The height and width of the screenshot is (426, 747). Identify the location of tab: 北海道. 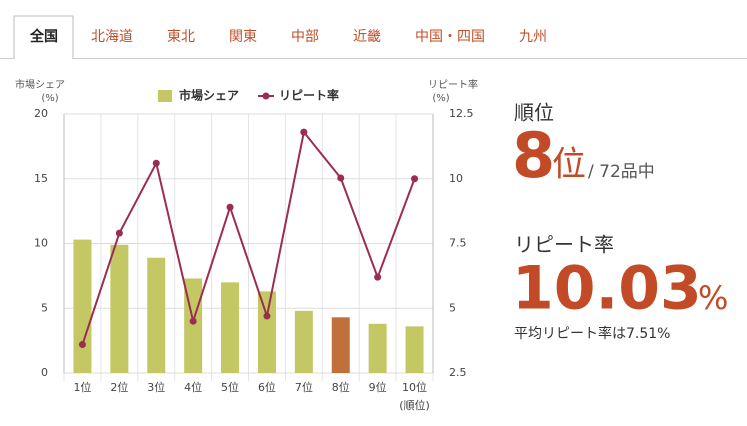
(112, 37).